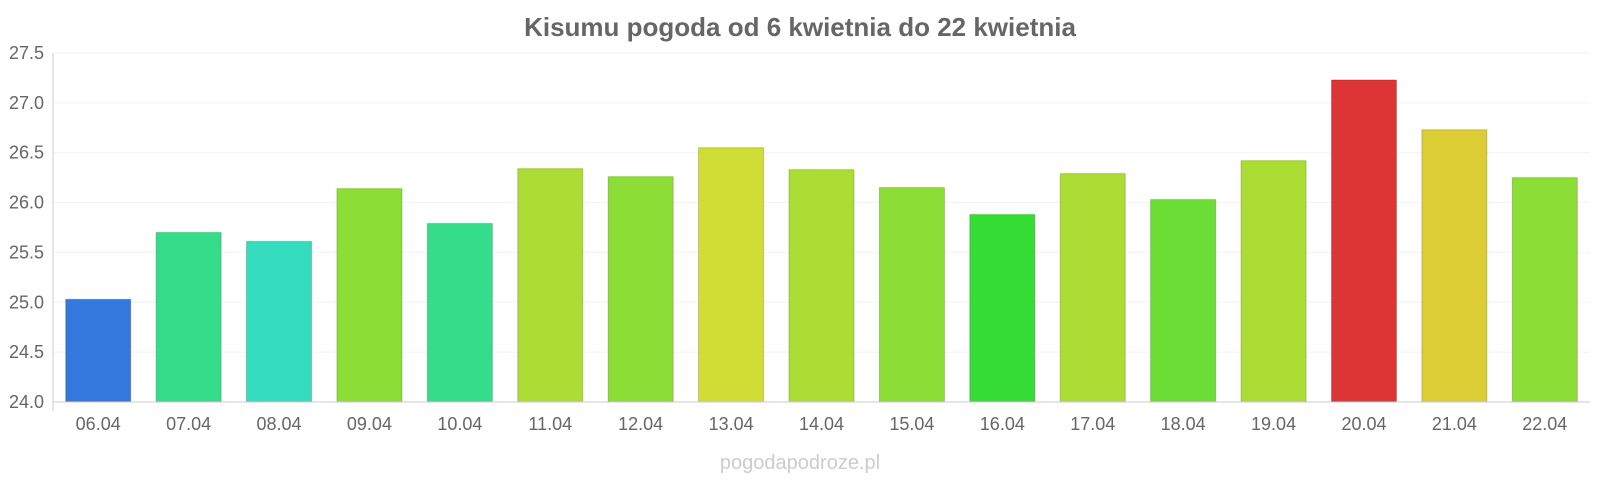  What do you see at coordinates (279, 424) in the screenshot?
I see `x-tick-label: 08.04` at bounding box center [279, 424].